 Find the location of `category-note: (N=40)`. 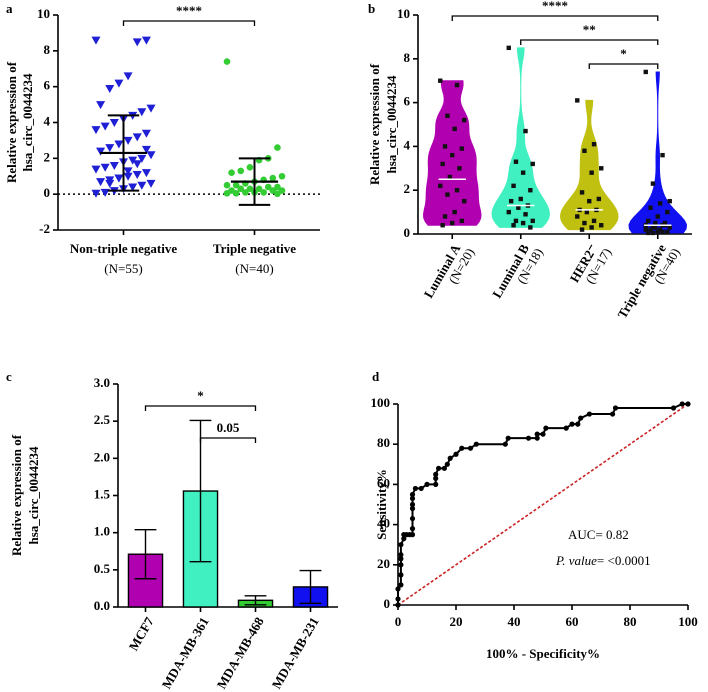

category-note: (N=40) is located at coordinates (254, 268).